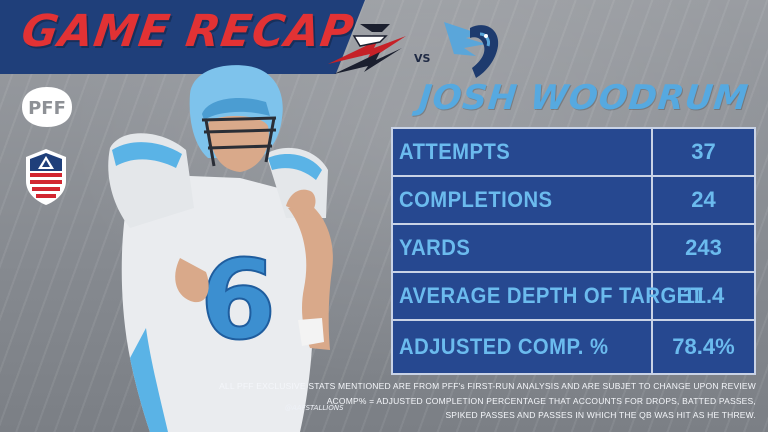 This screenshot has height=432, width=768. What do you see at coordinates (238, 300) in the screenshot?
I see `jersey-number: 6` at bounding box center [238, 300].